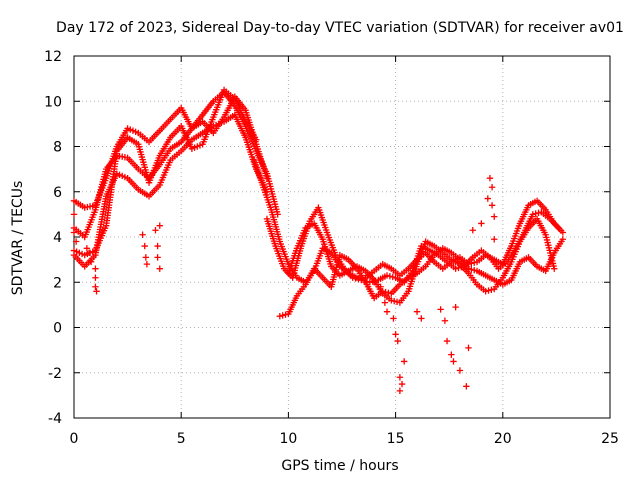 The width and height of the screenshot is (640, 480). What do you see at coordinates (57, 283) in the screenshot?
I see `y-tick-label: 2` at bounding box center [57, 283].